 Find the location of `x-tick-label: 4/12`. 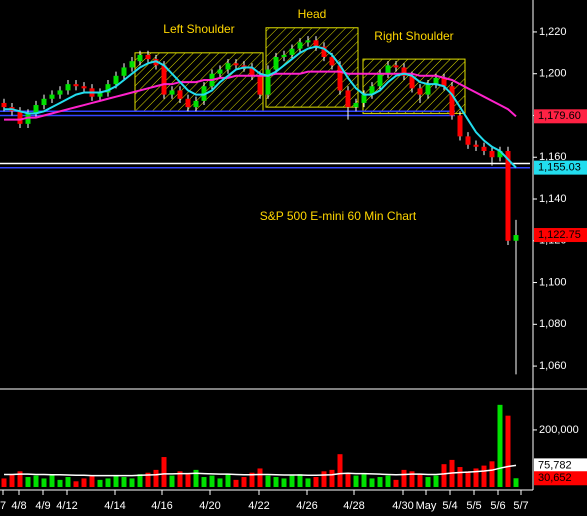

x-tick-label: 4/12 is located at coordinates (66, 506).